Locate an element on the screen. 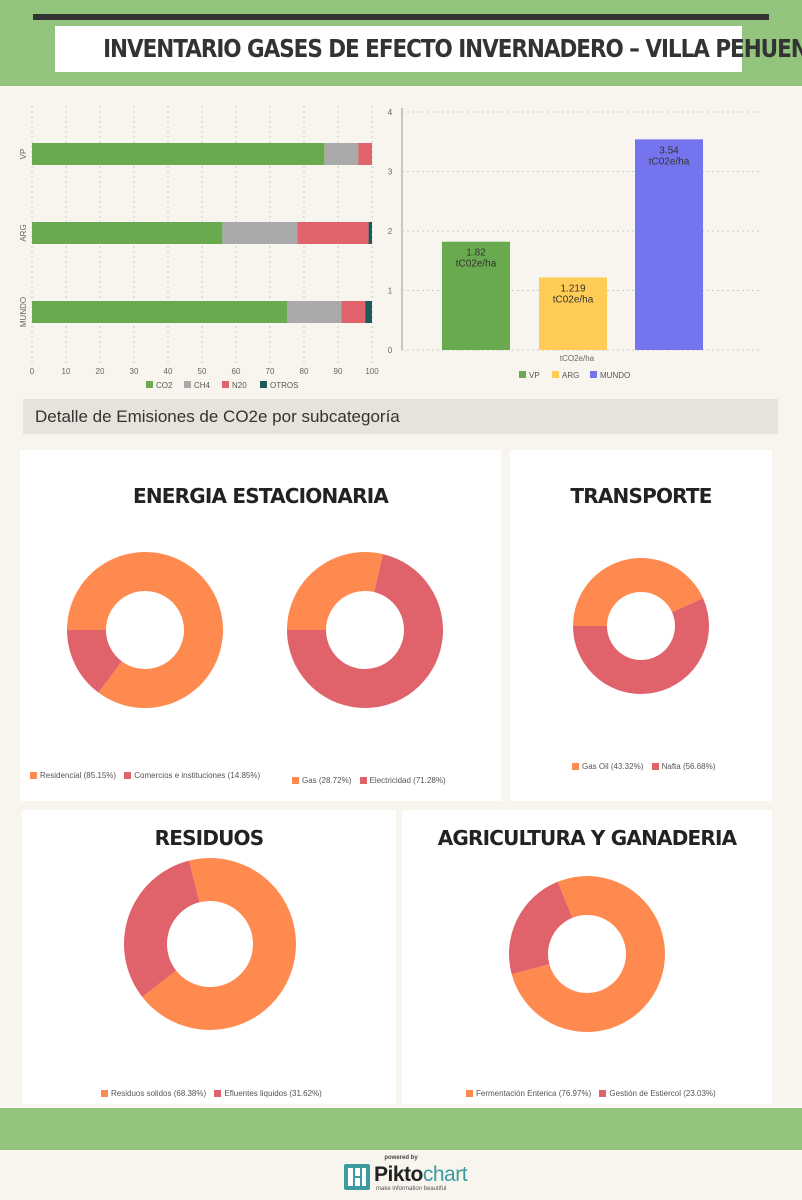  y-tick-label: 1 is located at coordinates (390, 291).